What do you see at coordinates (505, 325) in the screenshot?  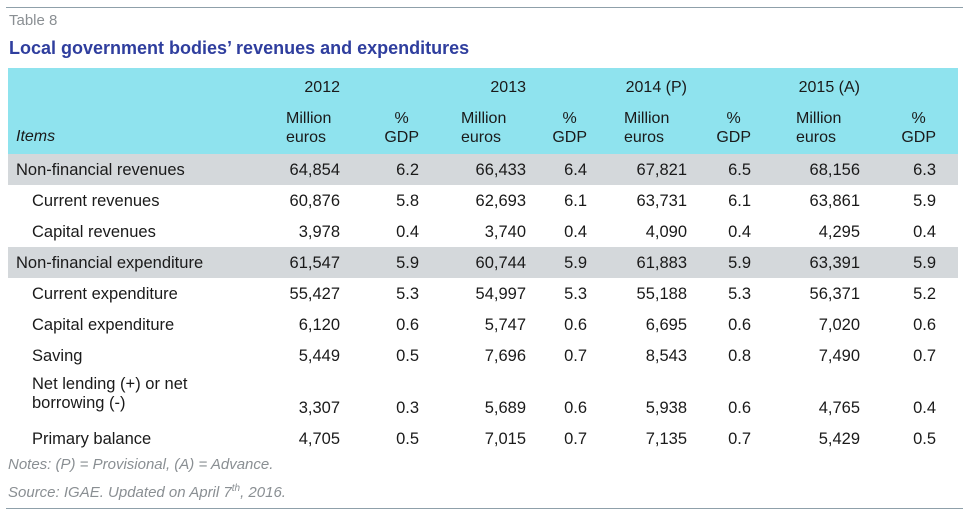 I see `cell-million-euros: 5,747` at bounding box center [505, 325].